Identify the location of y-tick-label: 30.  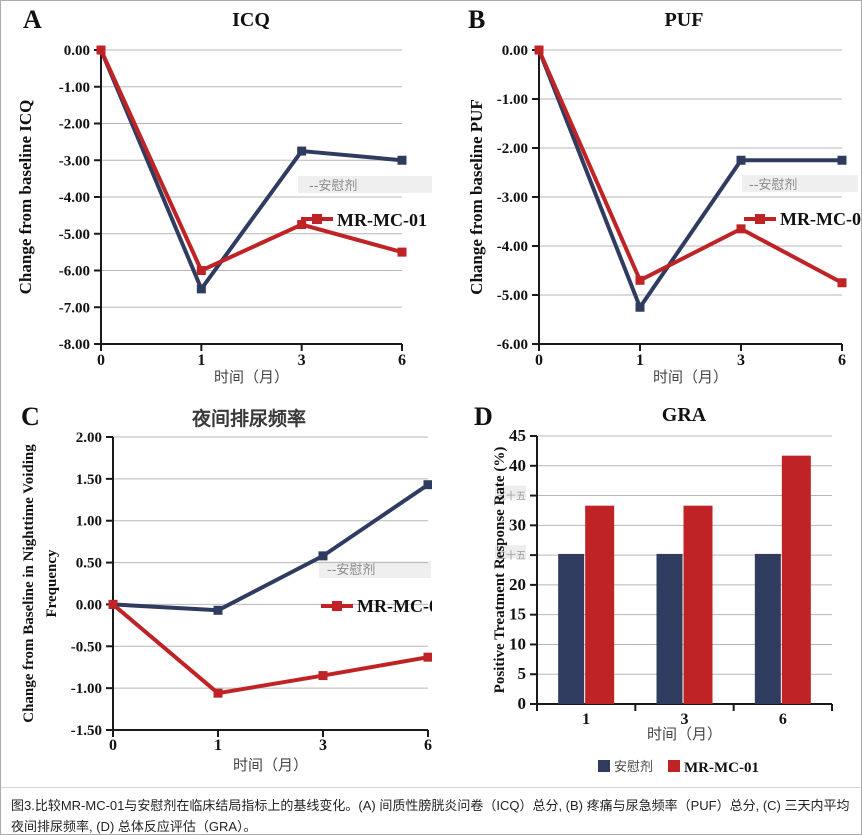
(517, 524).